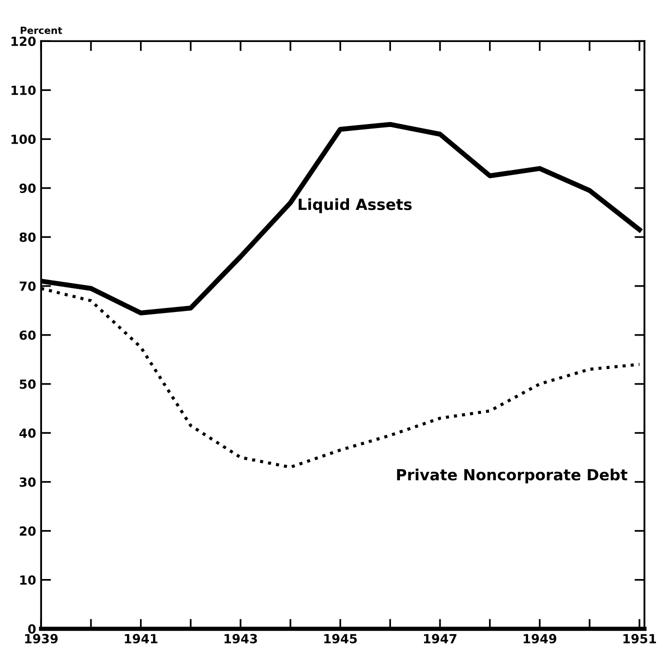 This screenshot has height=653, width=663. Describe the element at coordinates (340, 639) in the screenshot. I see `x-tick-label: 1945` at that location.